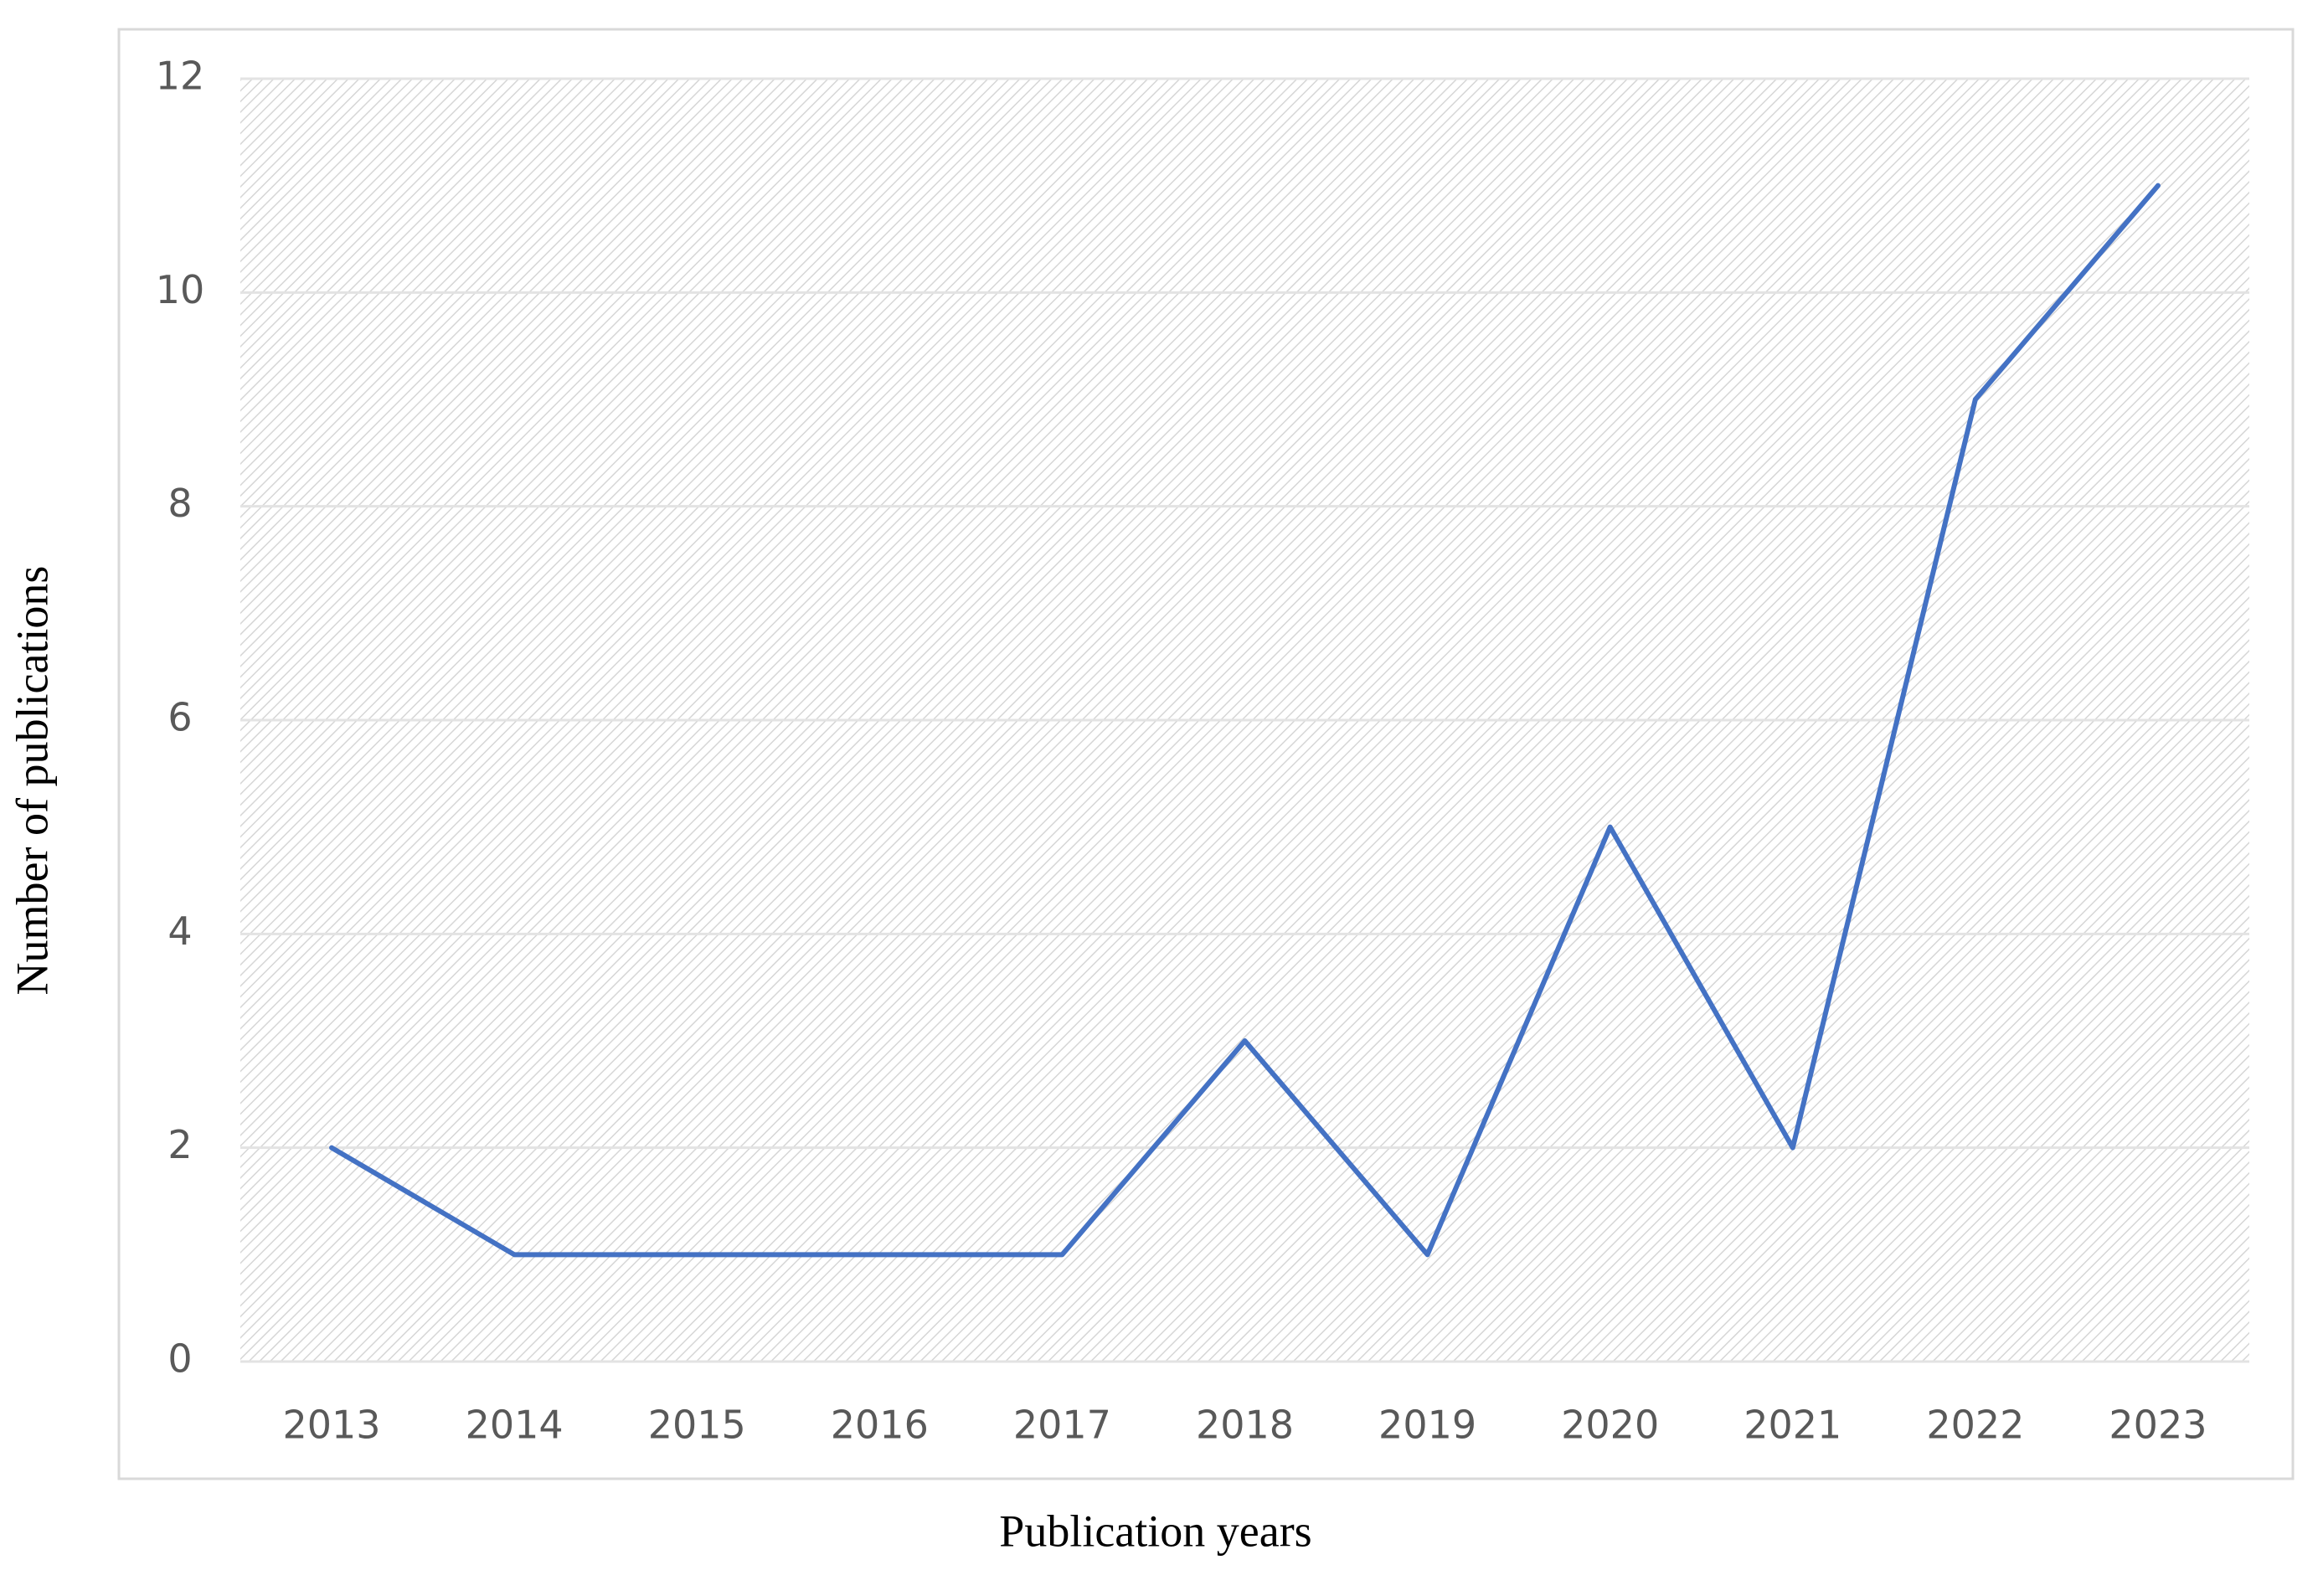 The image size is (2323, 1596). What do you see at coordinates (180, 289) in the screenshot?
I see `y-tick-label: 10` at bounding box center [180, 289].